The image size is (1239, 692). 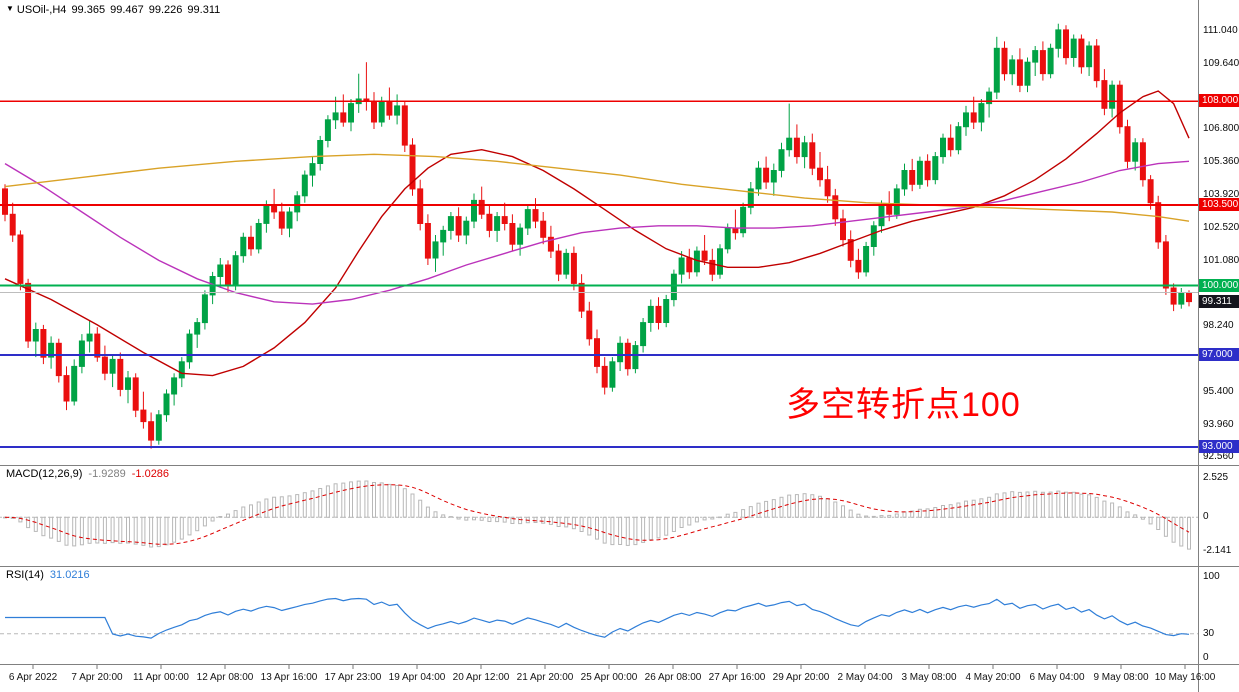 I want to click on price-axis-label: 105.360, so click(x=1221, y=162).